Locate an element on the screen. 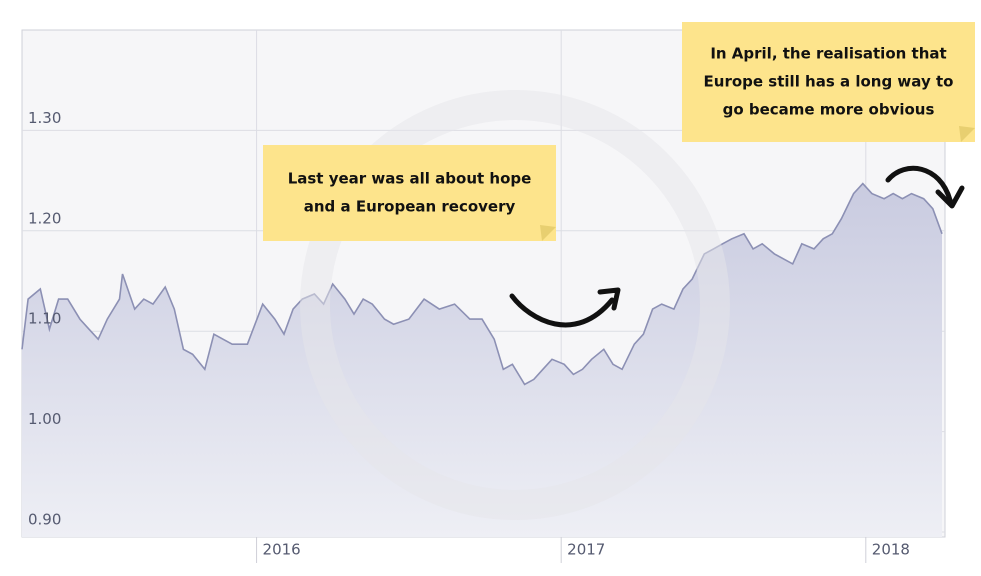 The image size is (981, 576). y-tick-label: 1.00 is located at coordinates (44, 419).